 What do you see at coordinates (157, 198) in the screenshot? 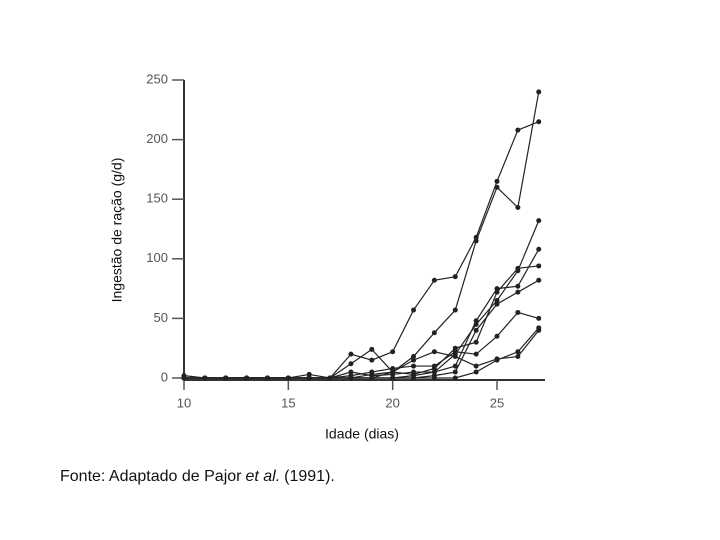
I see `y-tick-label: 150` at bounding box center [157, 198].